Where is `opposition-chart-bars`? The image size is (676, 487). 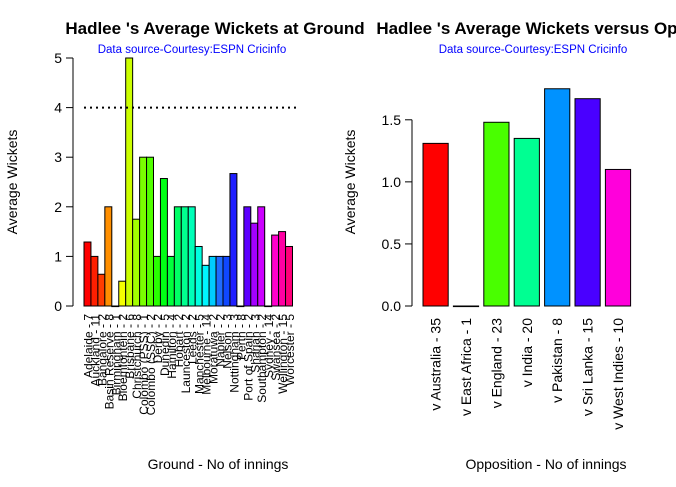 opposition-chart-bars is located at coordinates (527, 198).